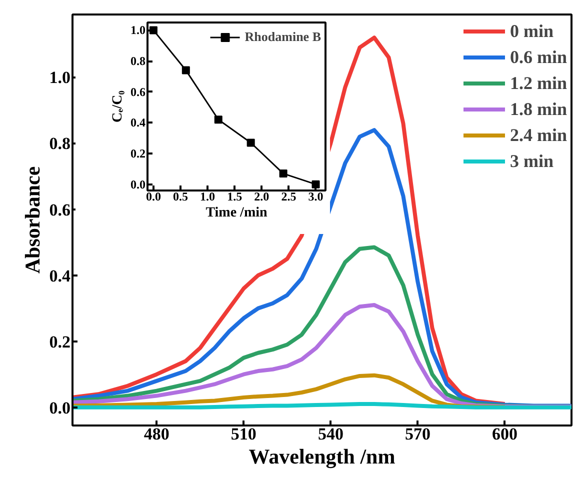 This screenshot has width=576, height=477. I want to click on x-tick-label: 2.5, so click(288, 197).